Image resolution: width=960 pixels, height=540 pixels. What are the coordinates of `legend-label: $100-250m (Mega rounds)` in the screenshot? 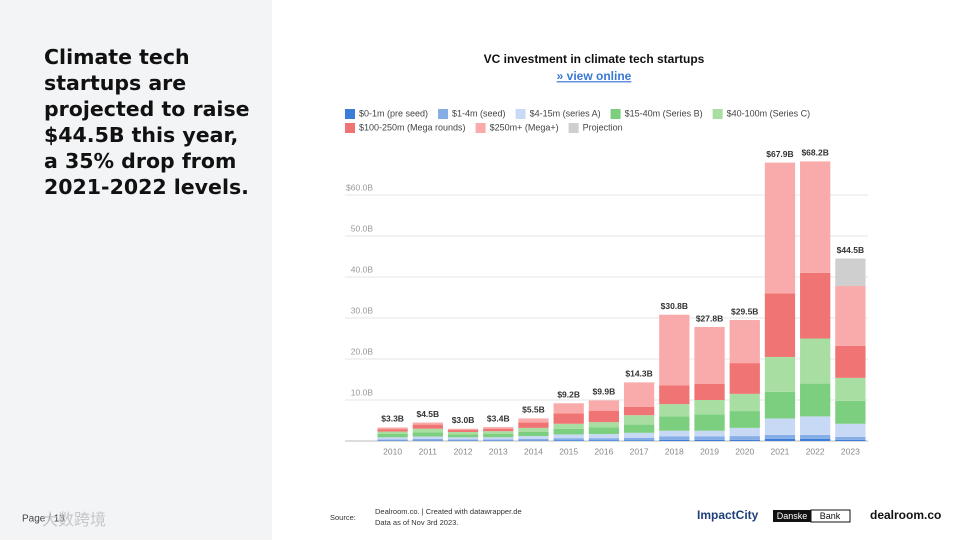 It's located at (412, 127).